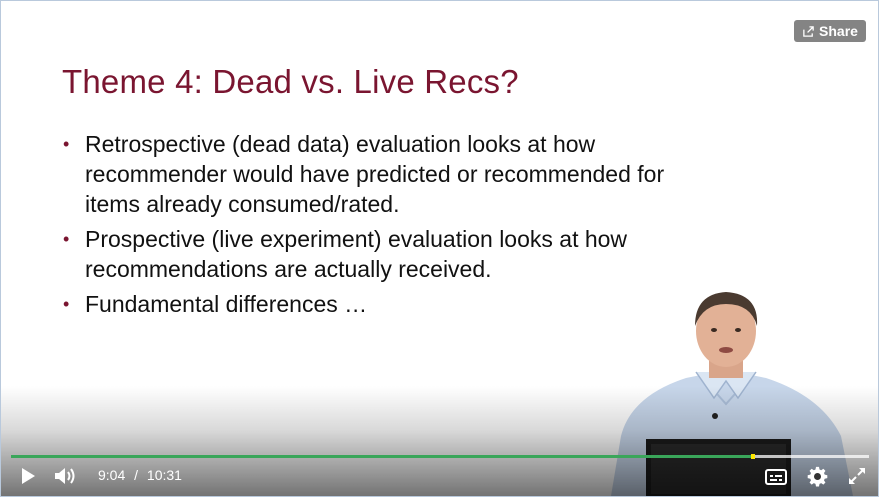 The image size is (879, 497). What do you see at coordinates (65, 476) in the screenshot?
I see `volume-icon` at bounding box center [65, 476].